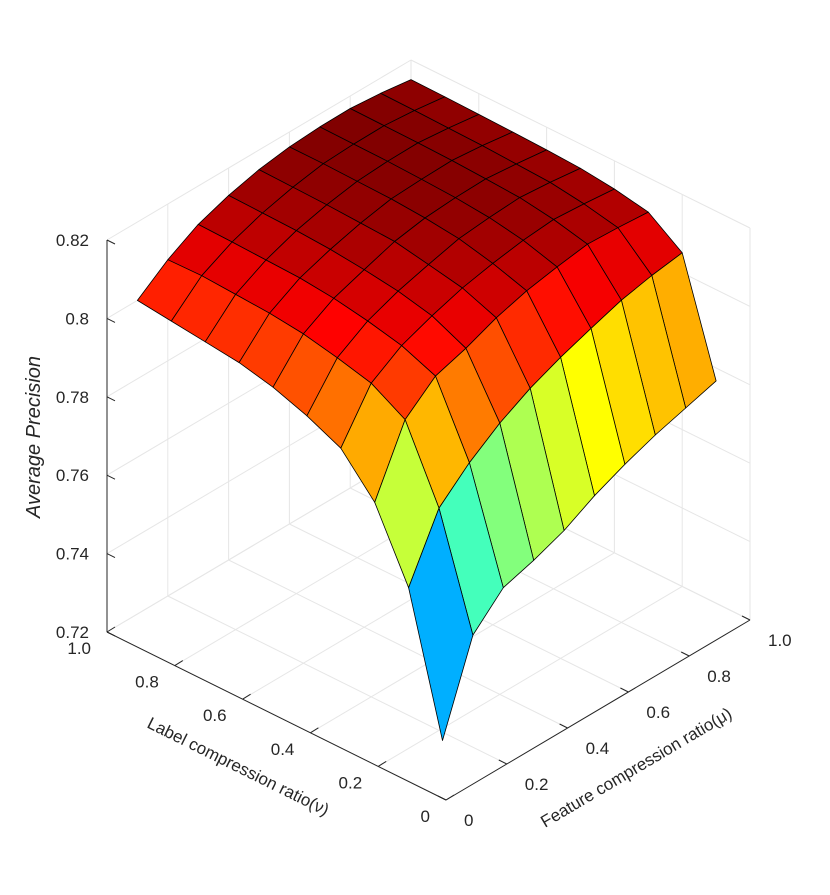  What do you see at coordinates (72, 475) in the screenshot?
I see `z-tick-label: 0.76` at bounding box center [72, 475].